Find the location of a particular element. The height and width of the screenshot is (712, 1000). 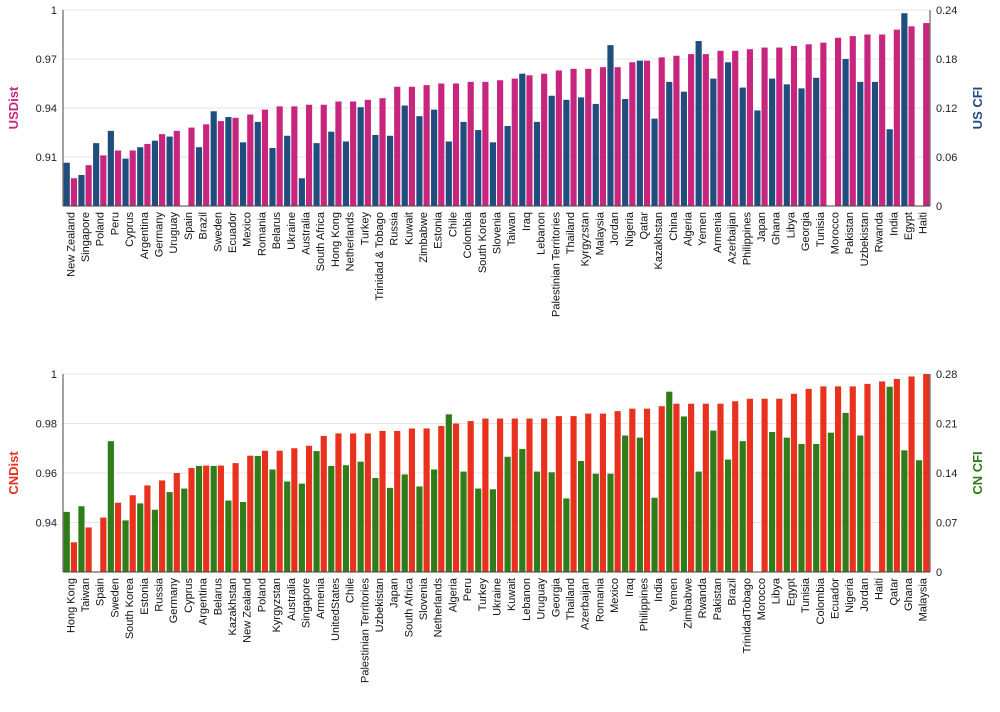

us-category-label: Thailand is located at coordinates (571, 233).